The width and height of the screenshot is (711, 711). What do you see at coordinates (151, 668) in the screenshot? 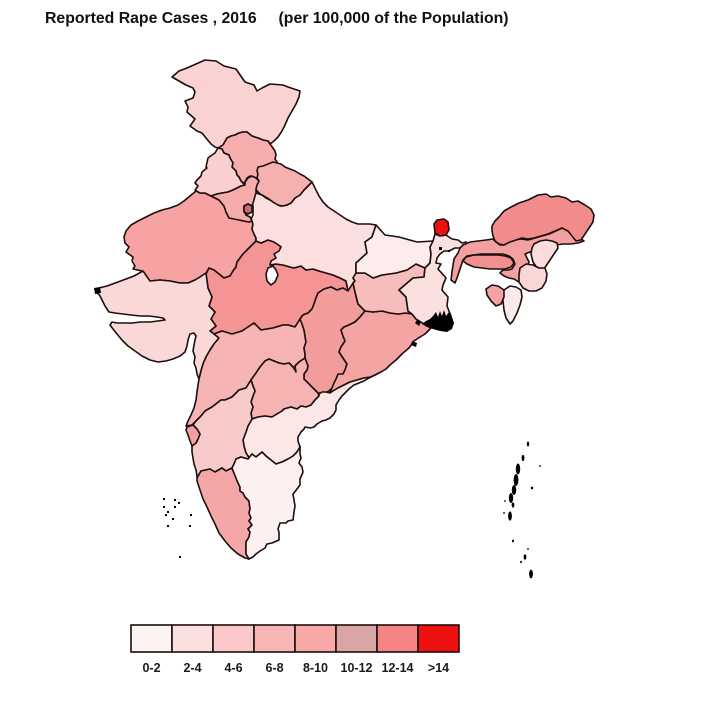
I see `svg-text: 0-2` at bounding box center [151, 668].